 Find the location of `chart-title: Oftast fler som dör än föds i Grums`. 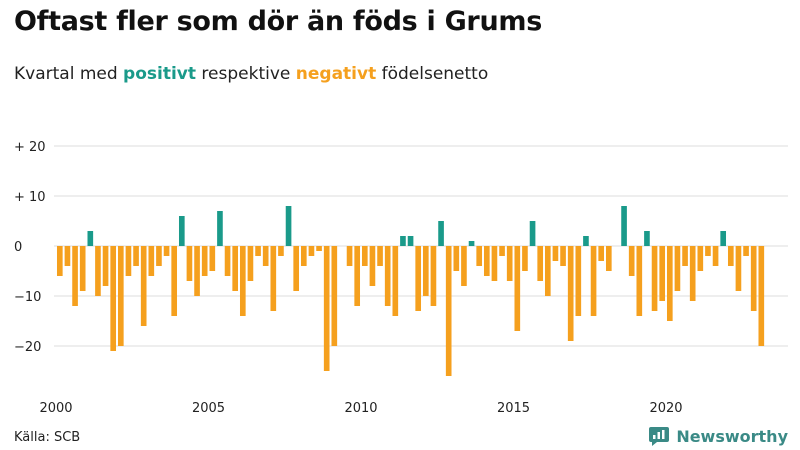

chart-title: Oftast fler som dör än föds i Grums is located at coordinates (278, 21).